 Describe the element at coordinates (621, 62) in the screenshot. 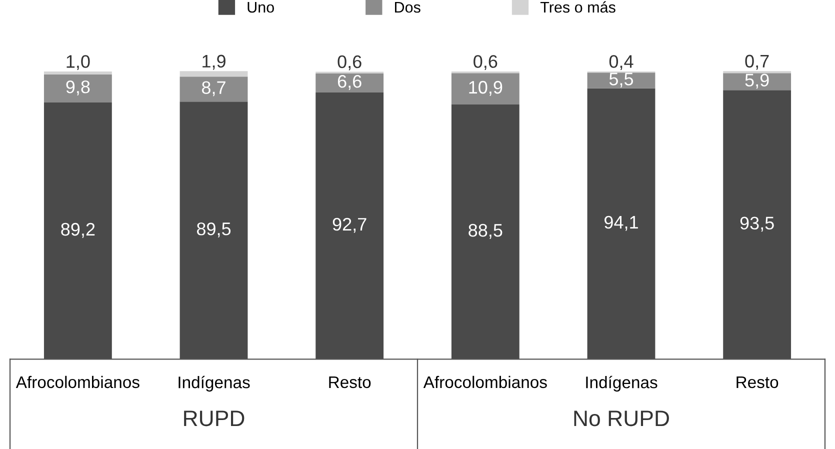

I see `data-label: 0,4` at that location.